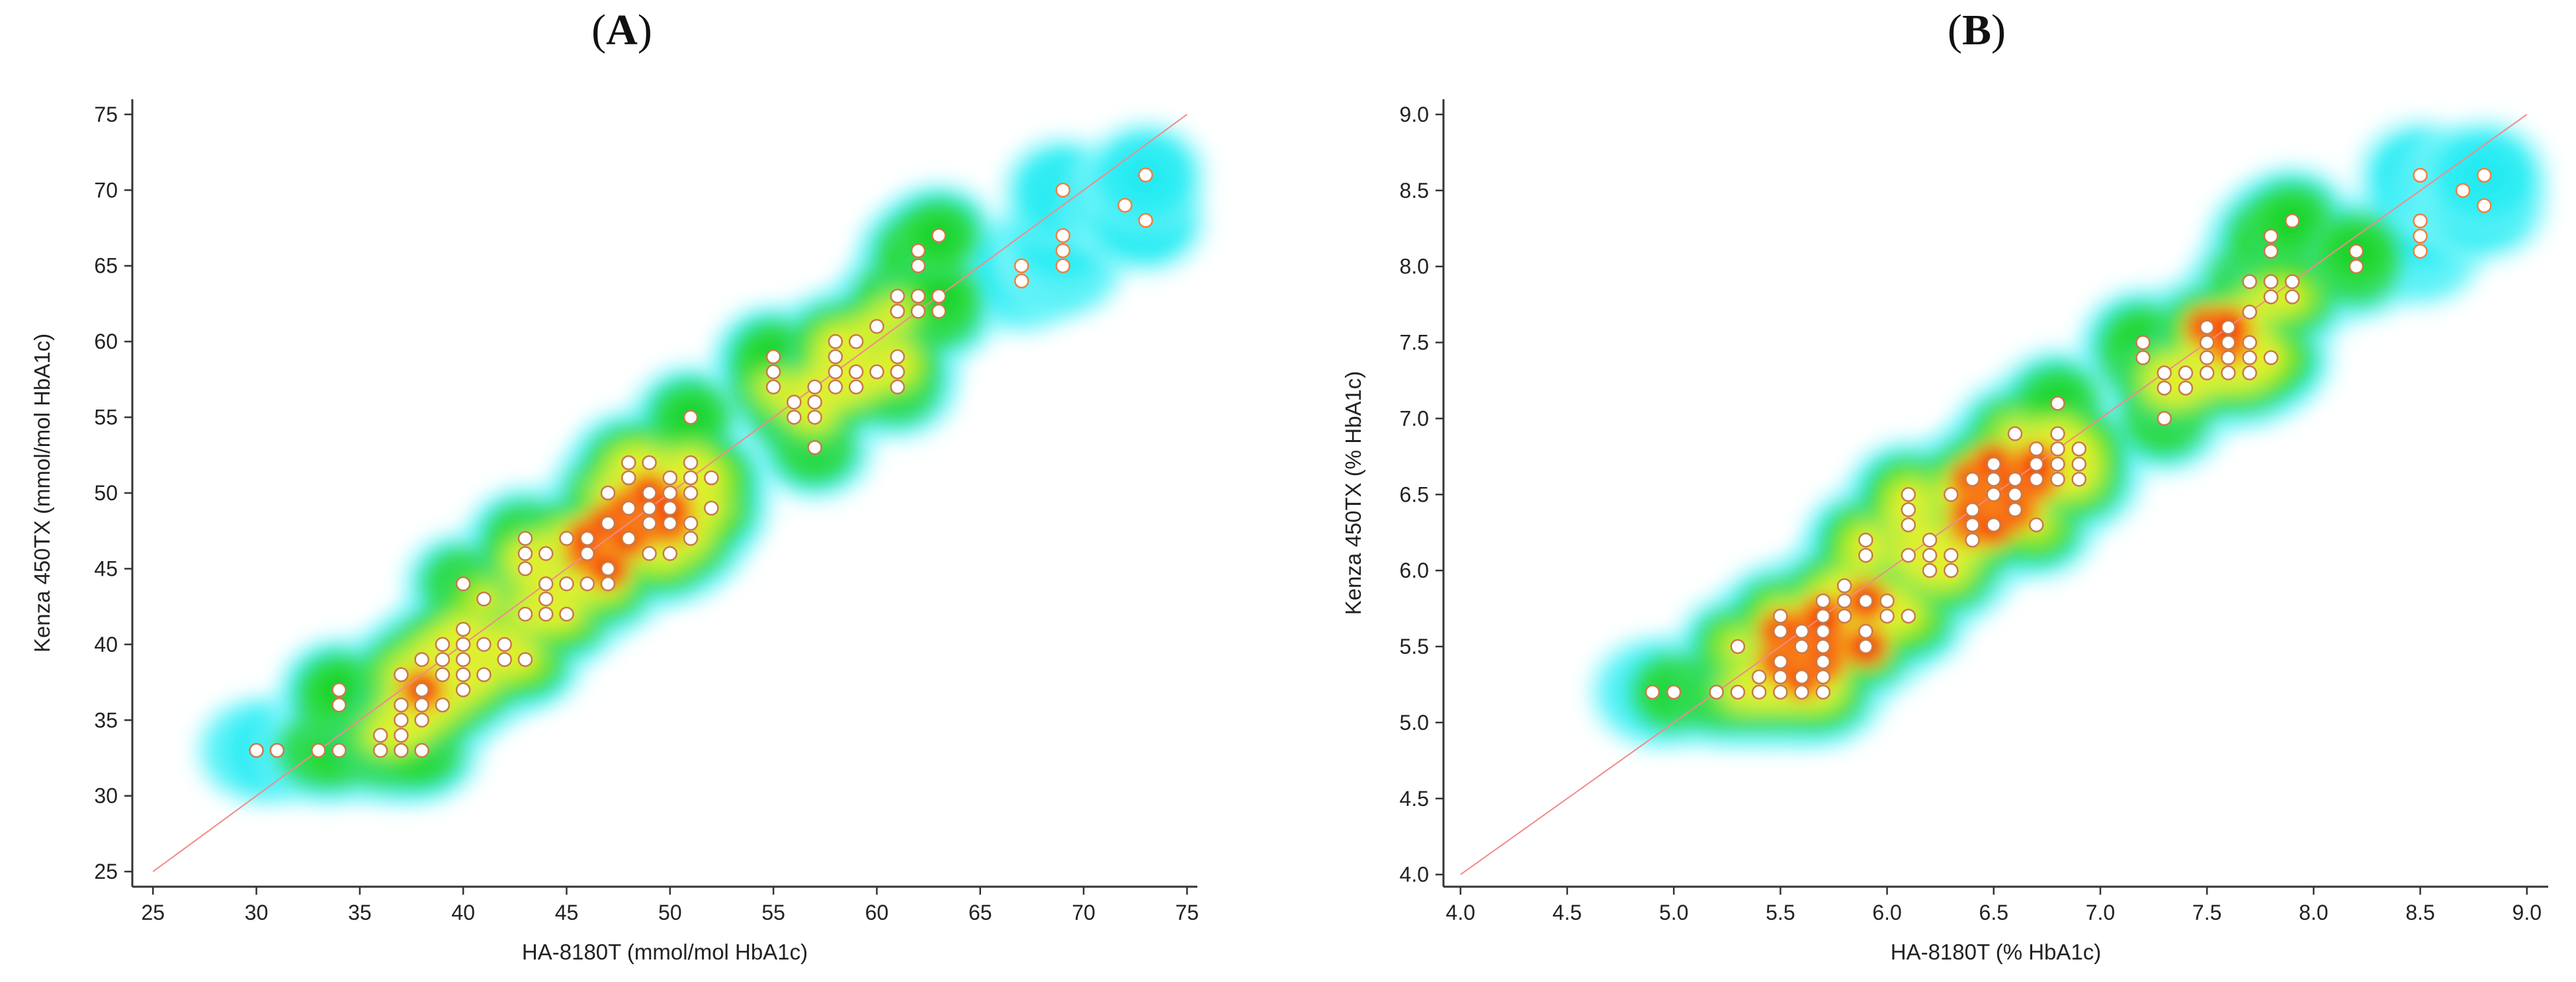 This screenshot has width=2576, height=982. I want to click on panel-a-label: A, so click(622, 30).